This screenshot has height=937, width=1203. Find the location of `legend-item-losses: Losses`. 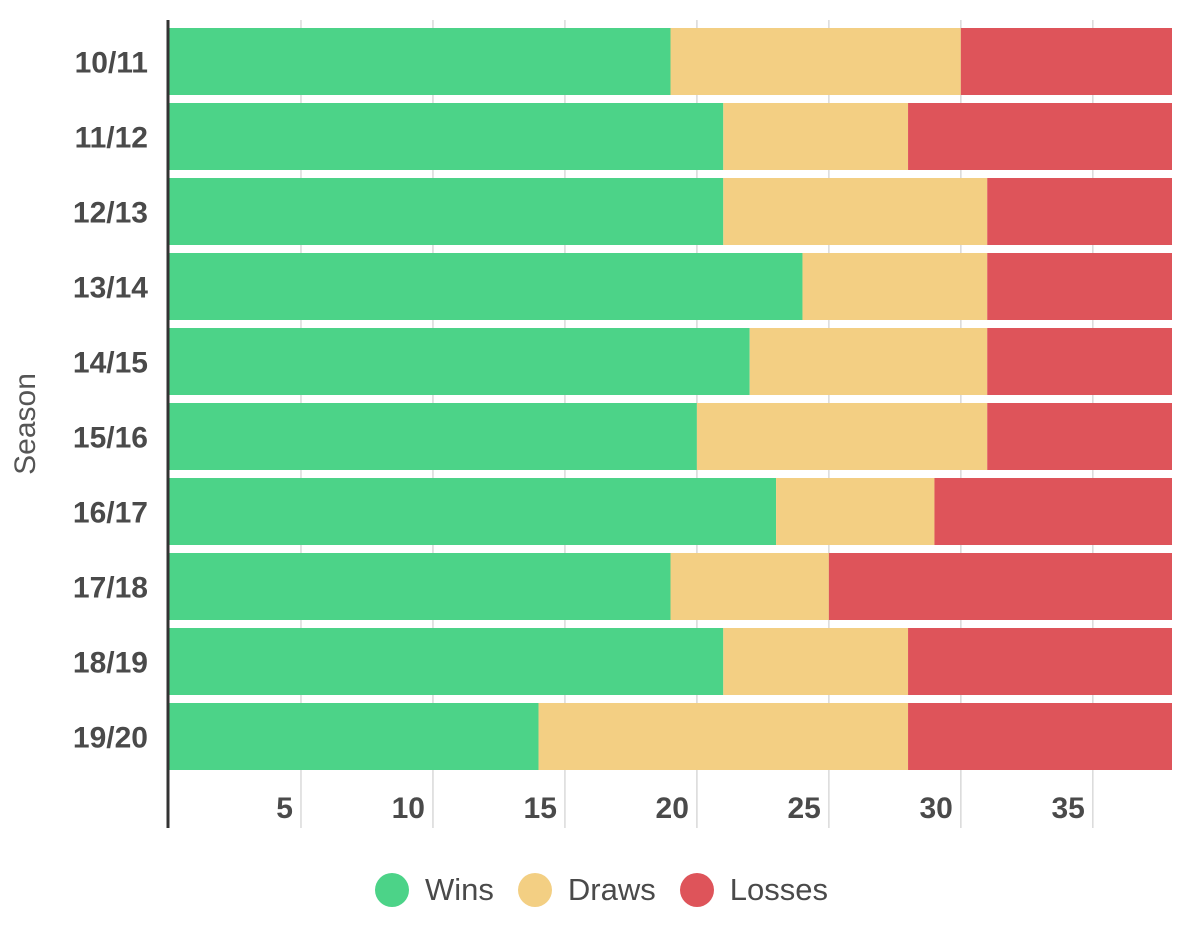

legend-item-losses: Losses is located at coordinates (753, 890).